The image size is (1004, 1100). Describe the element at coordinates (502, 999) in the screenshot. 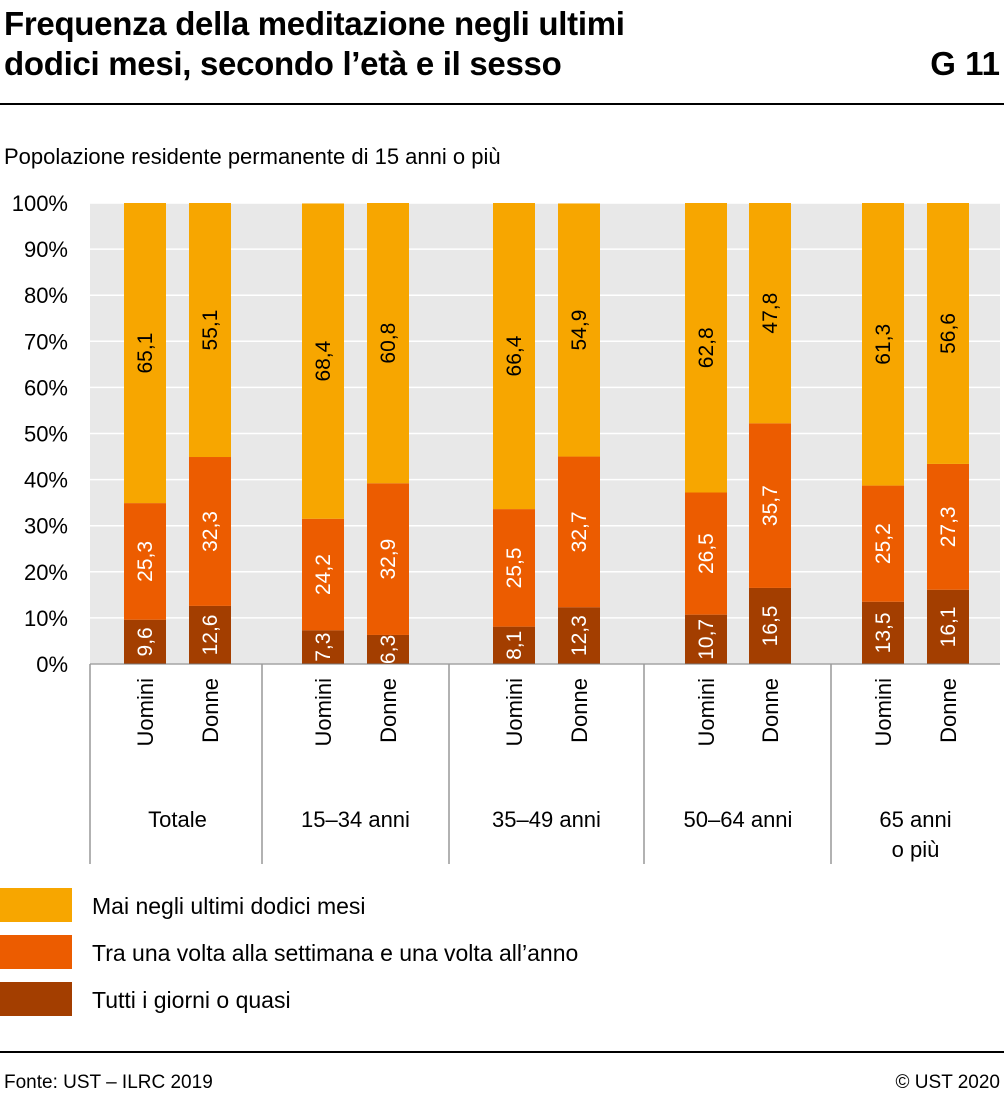

I see `legend-item-tutti-i-giorni: Tutti i giorni o quasi` at that location.